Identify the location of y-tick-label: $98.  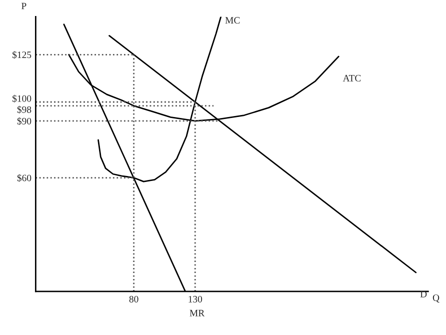
(24, 110).